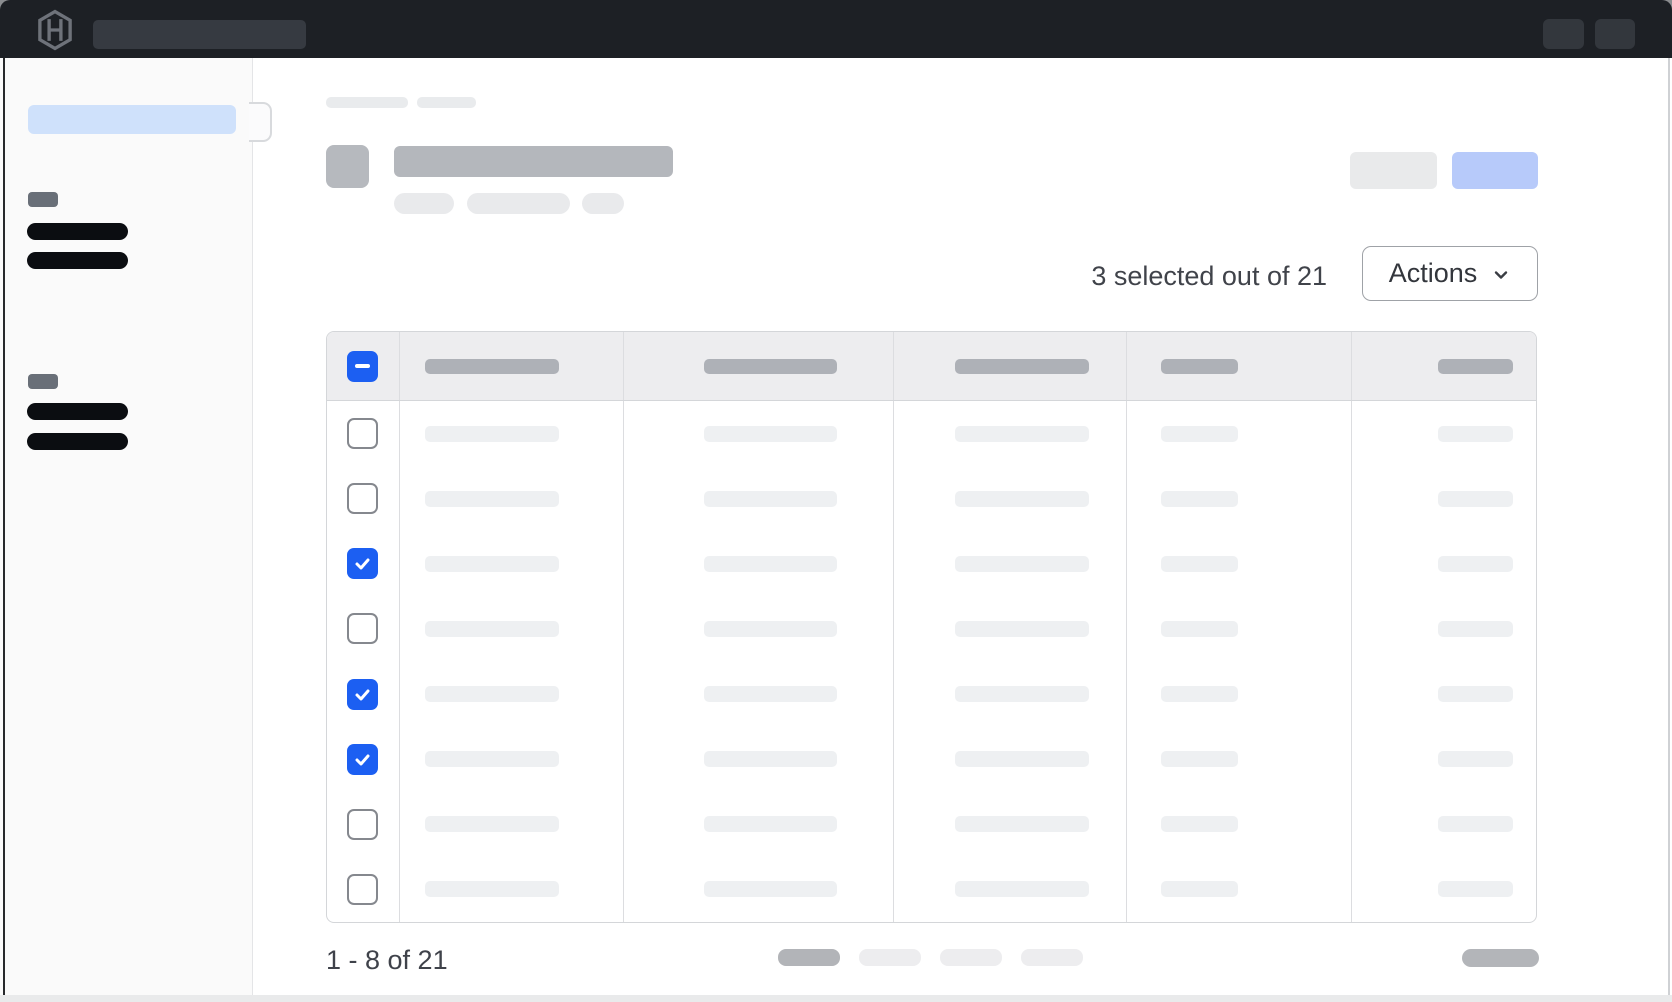  I want to click on window-bottom-edge, so click(836, 998).